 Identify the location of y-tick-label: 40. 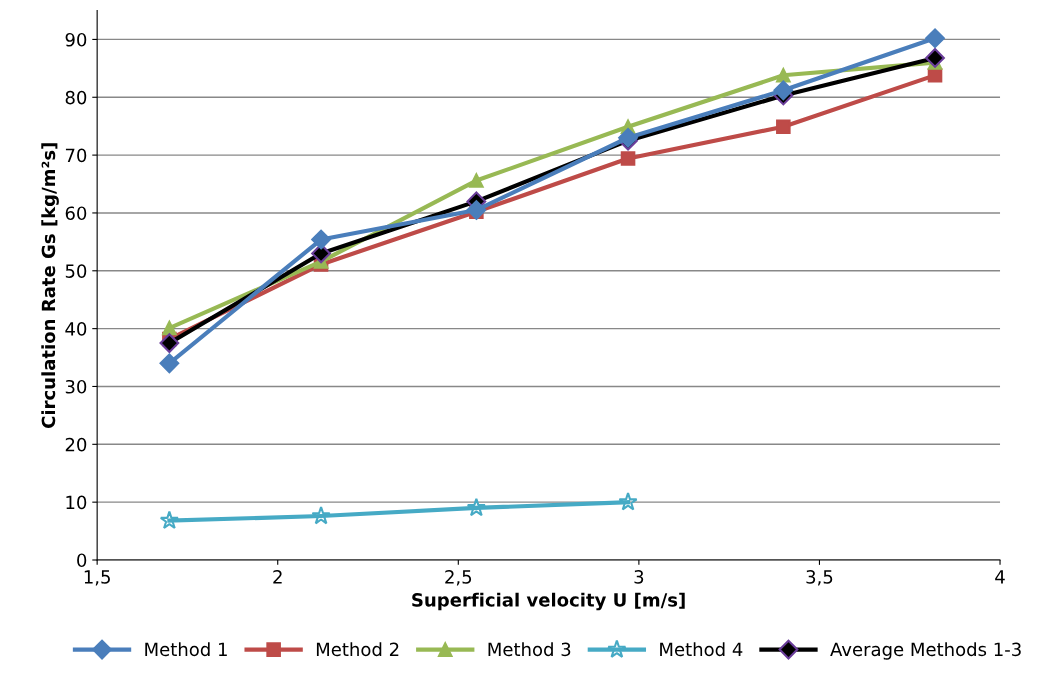
(76, 329).